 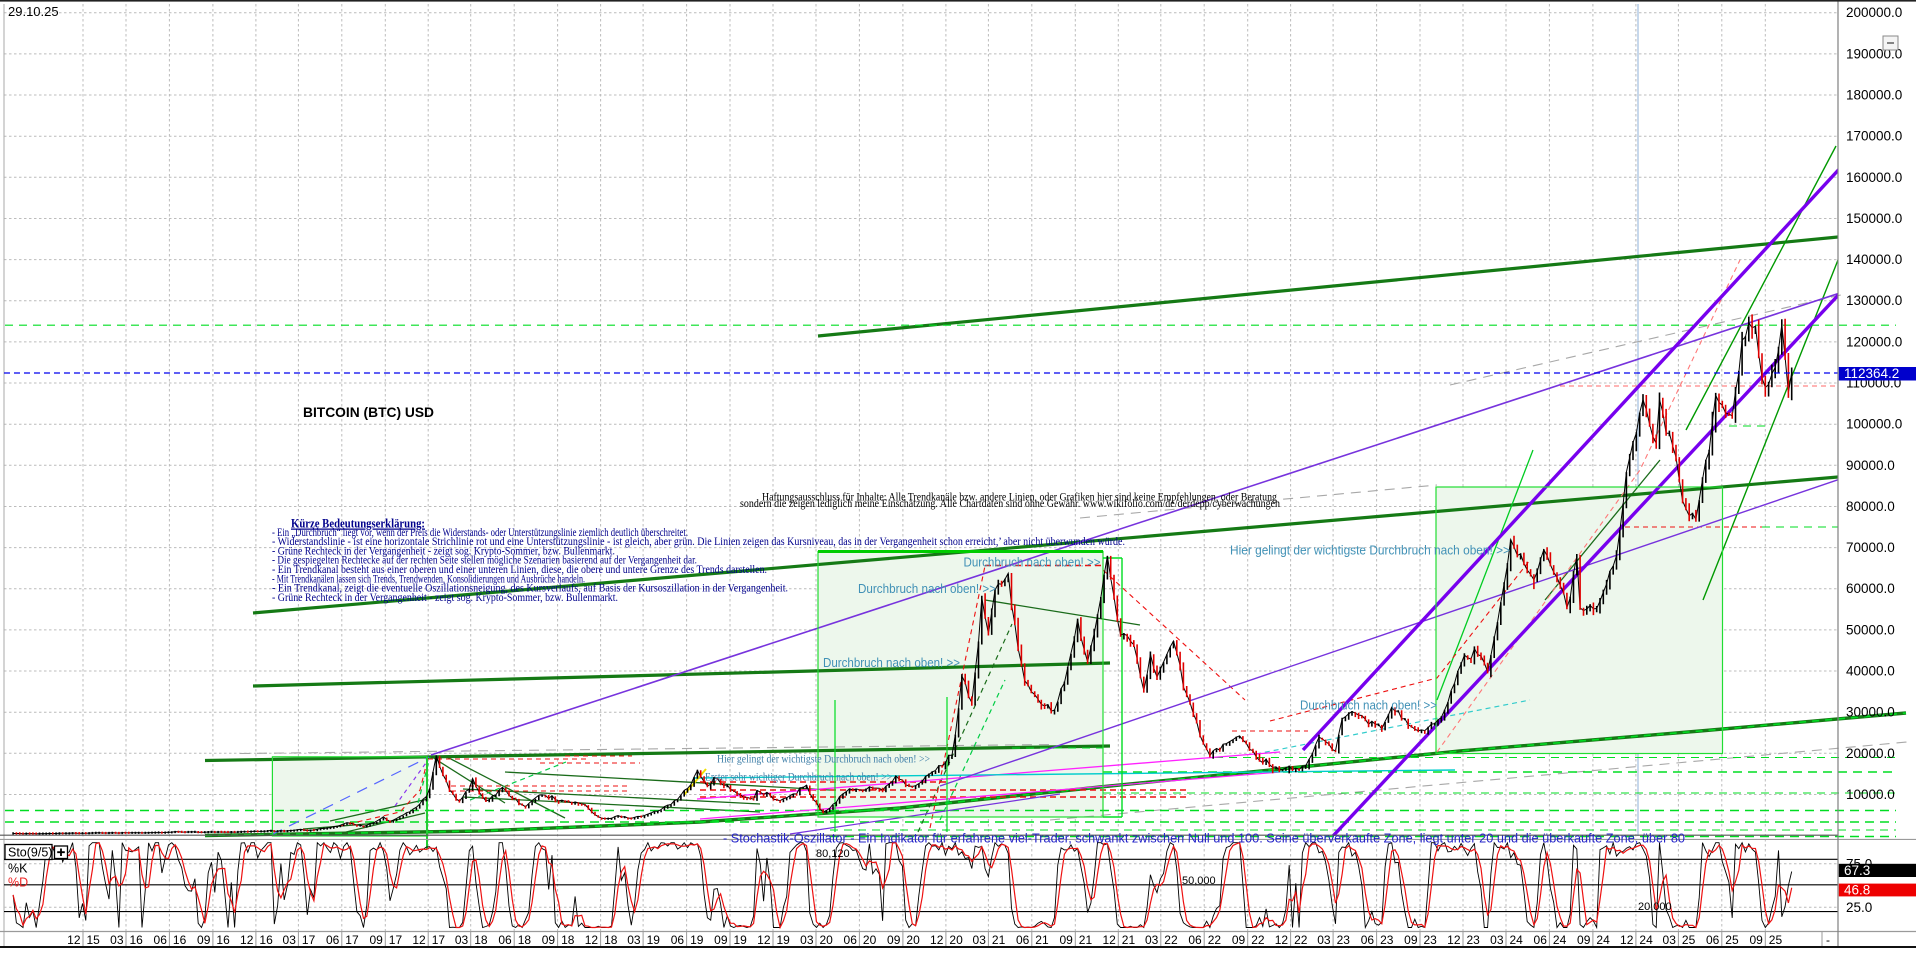 I want to click on svg-text: Kürze Bedeutungserklärung:, so click(x=358, y=524).